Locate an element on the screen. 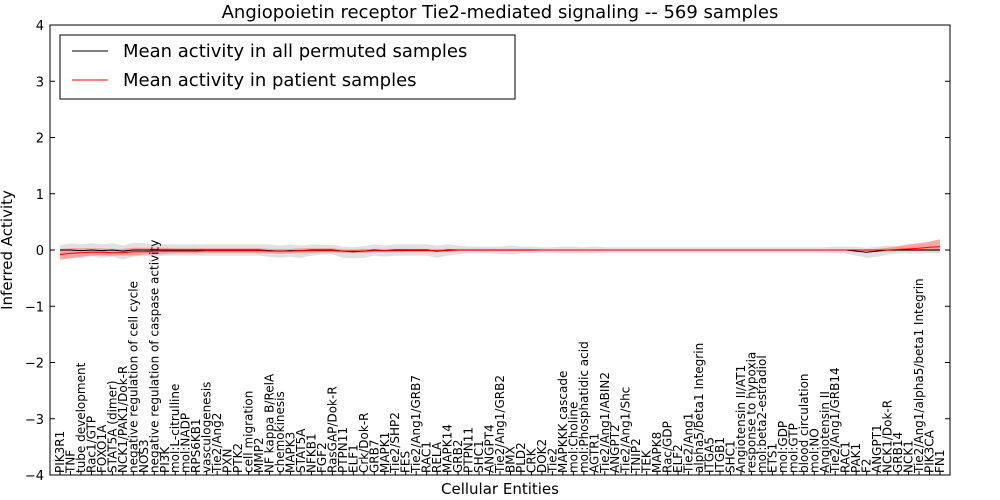  entity-label: Tie2/Ang1/GRB2 is located at coordinates (500, 424).